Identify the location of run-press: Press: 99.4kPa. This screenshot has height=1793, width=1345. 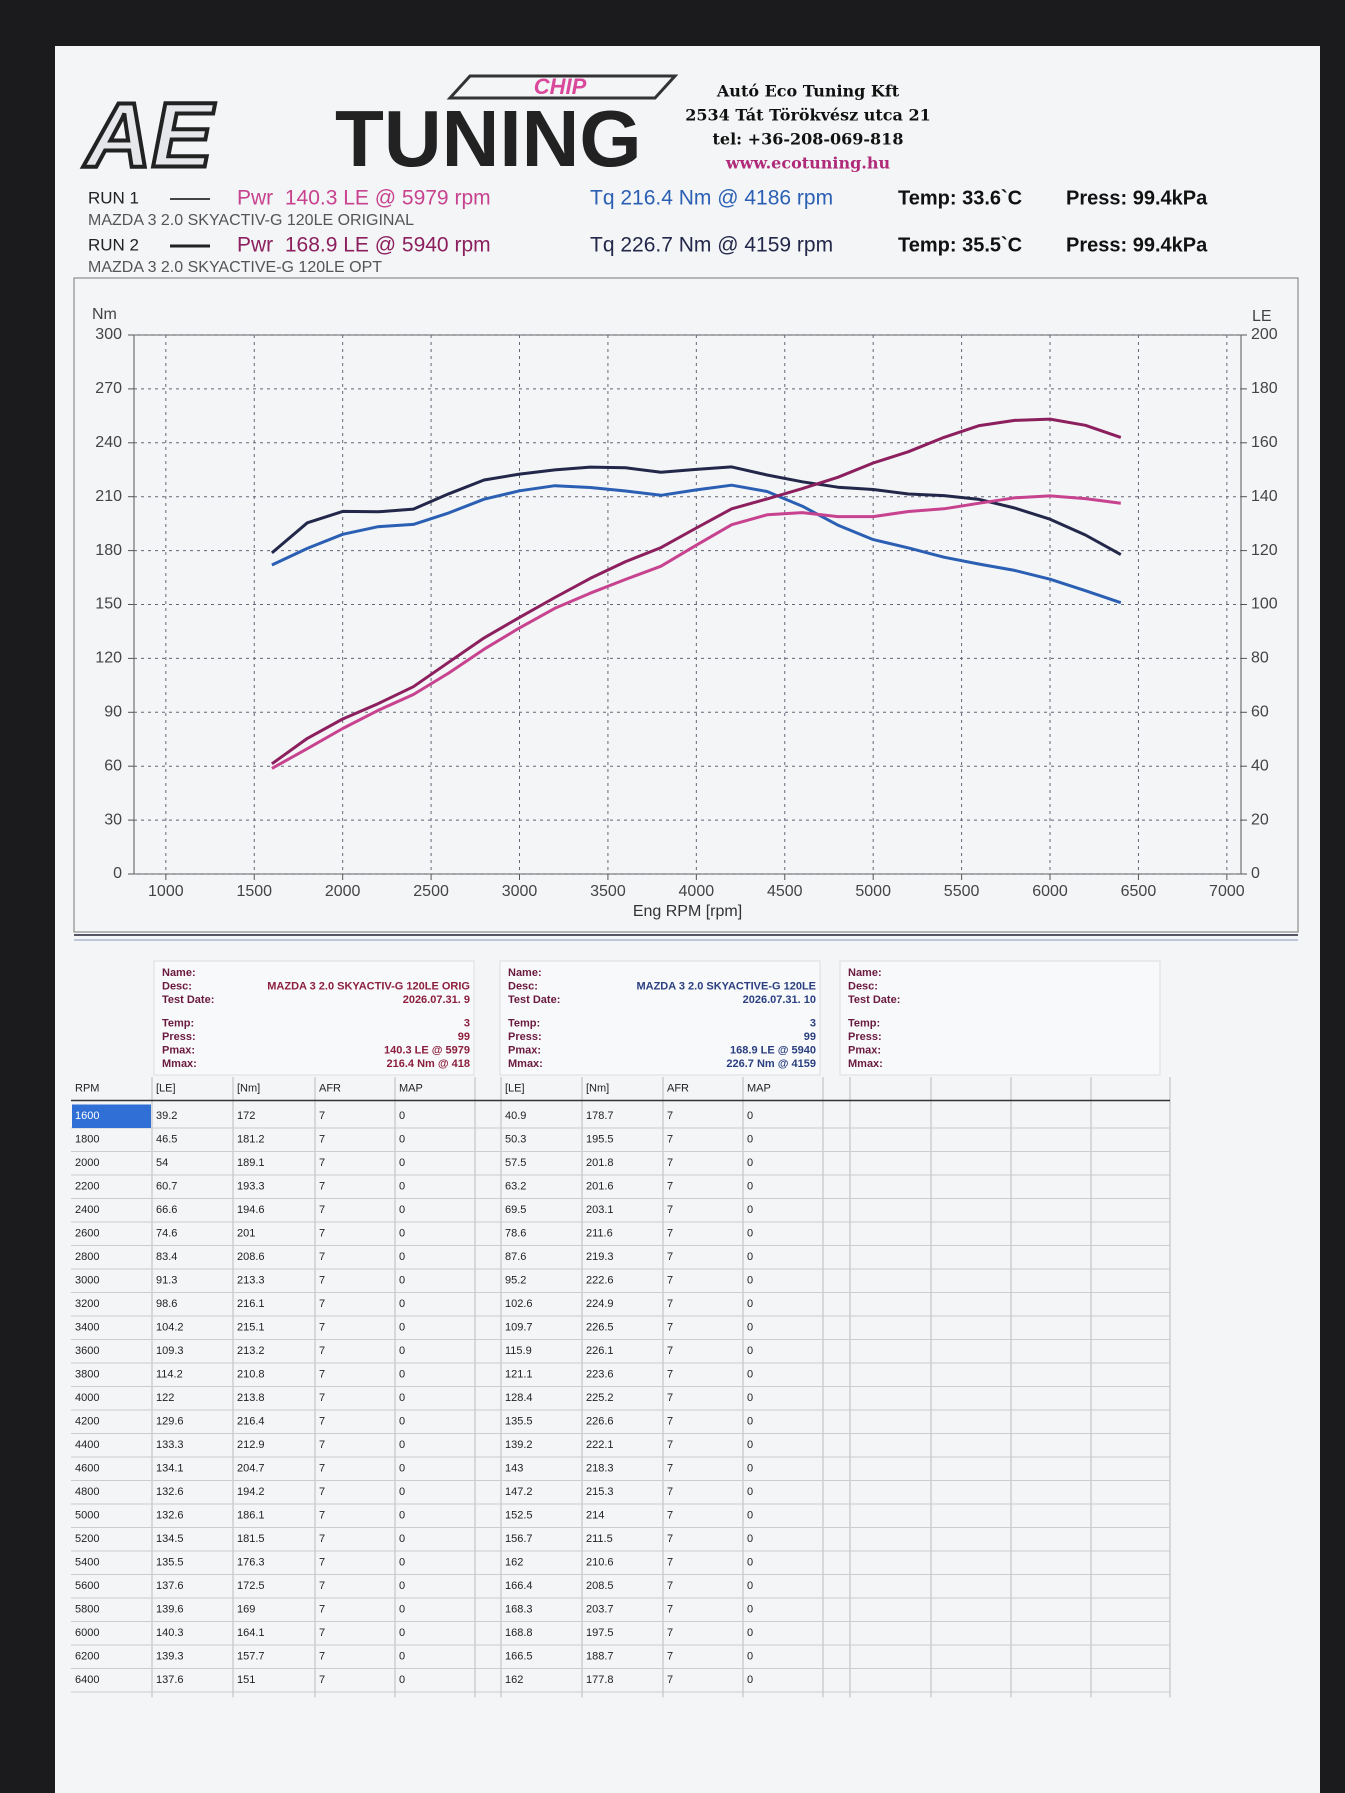
(1137, 245).